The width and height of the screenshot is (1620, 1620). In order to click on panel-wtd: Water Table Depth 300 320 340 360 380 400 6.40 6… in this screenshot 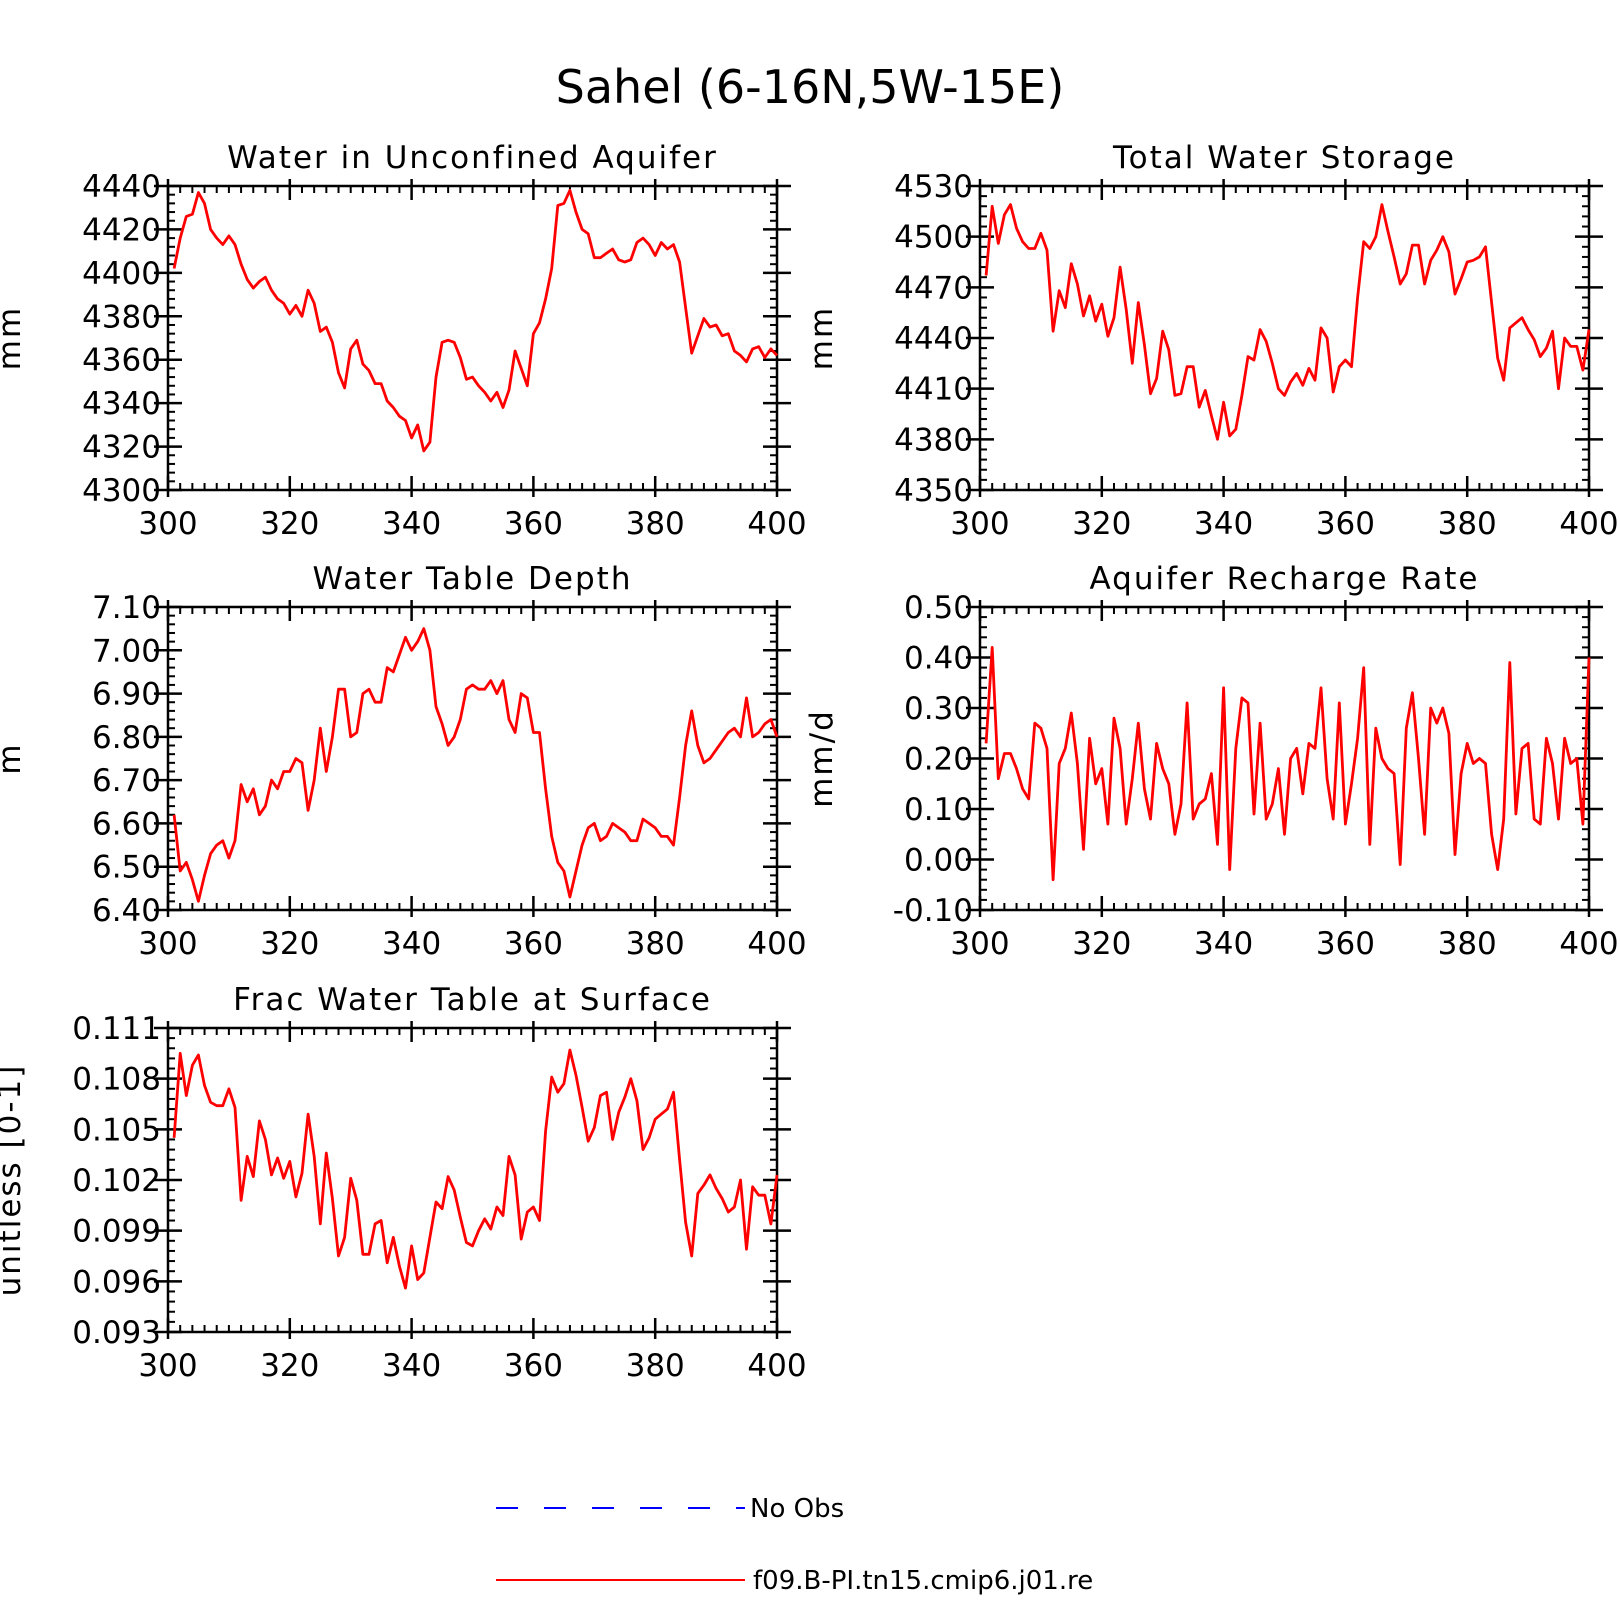, I will do `click(403, 761)`.